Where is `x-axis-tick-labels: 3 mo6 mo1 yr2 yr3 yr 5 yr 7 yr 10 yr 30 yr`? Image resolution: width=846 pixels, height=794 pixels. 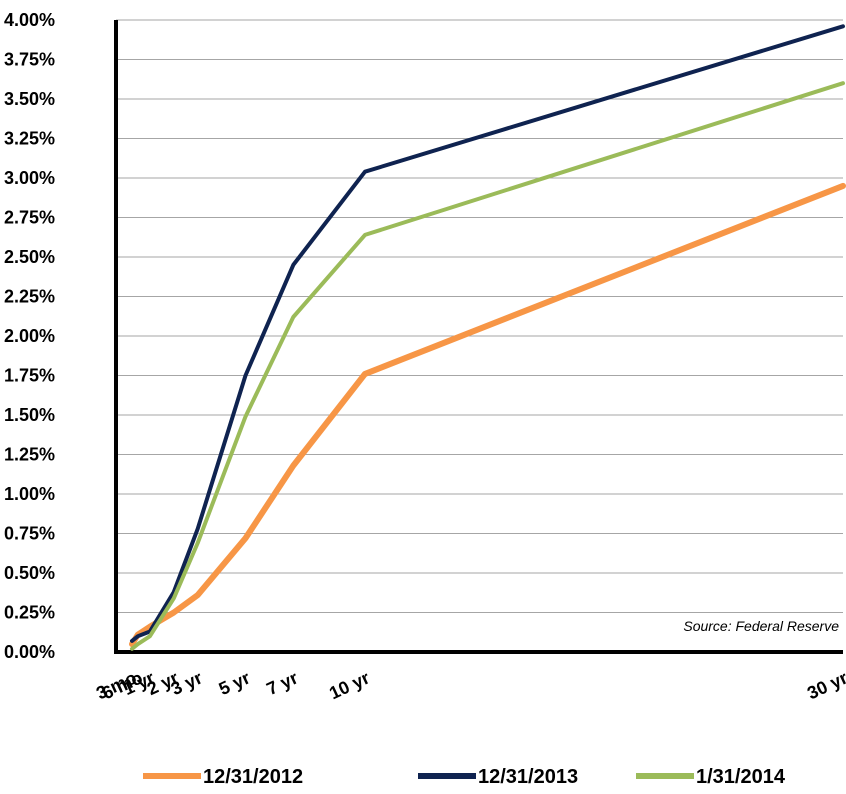
x-axis-tick-labels: 3 mo6 mo1 yr2 yr3 yr 5 yr 7 yr 10 yr 30 yr is located at coordinates (469, 685).